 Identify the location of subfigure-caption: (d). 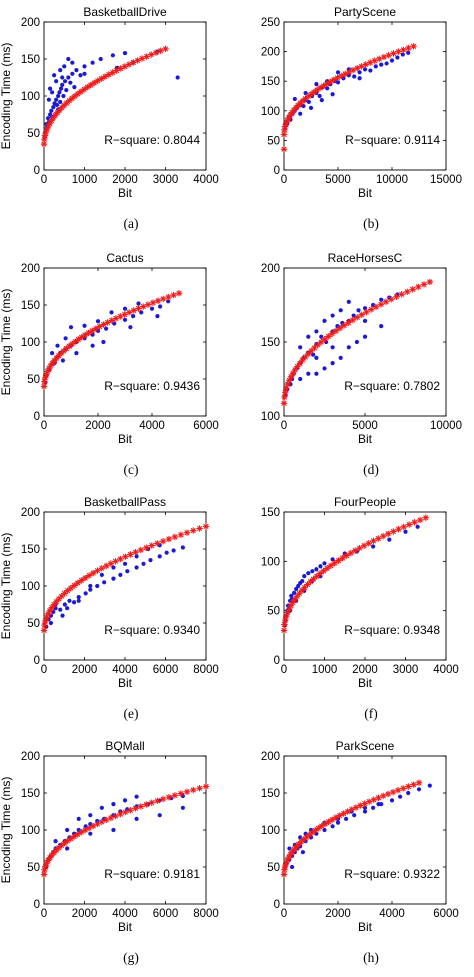
(371, 469).